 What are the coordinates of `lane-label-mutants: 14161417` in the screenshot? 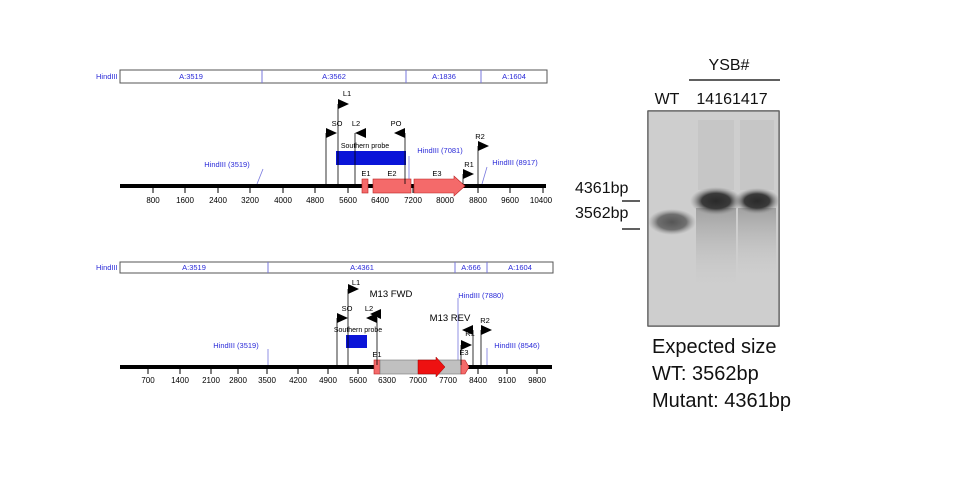 It's located at (731, 99).